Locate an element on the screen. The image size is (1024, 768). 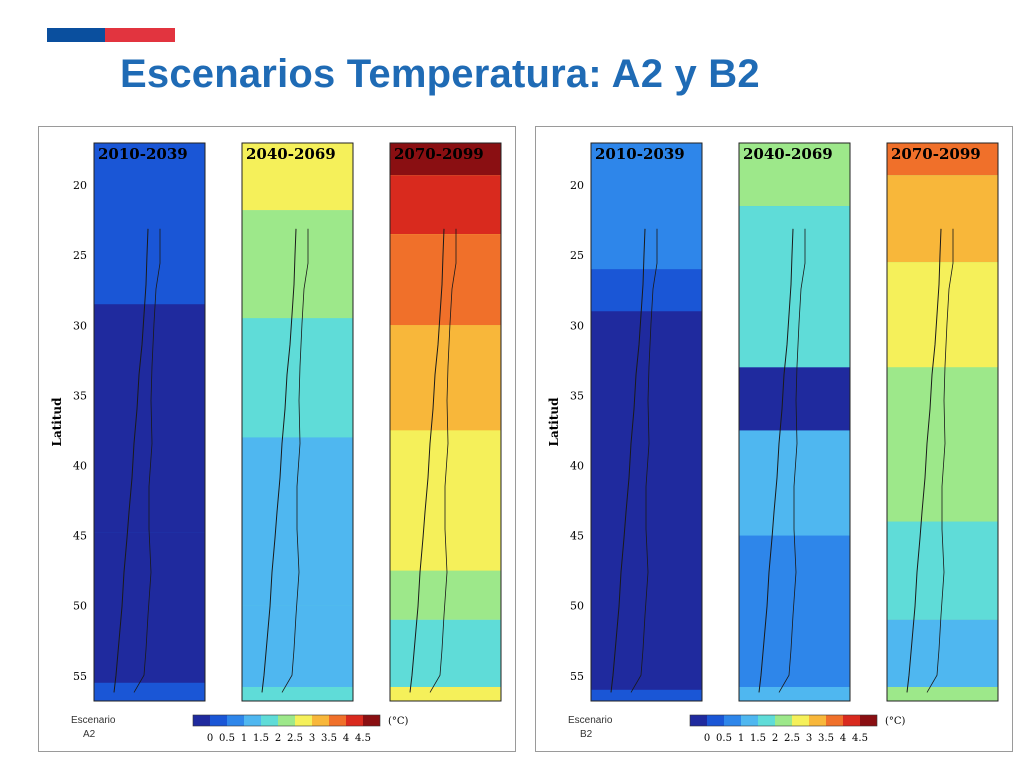
colorbar-tick-label: 1.5 is located at coordinates (758, 738).